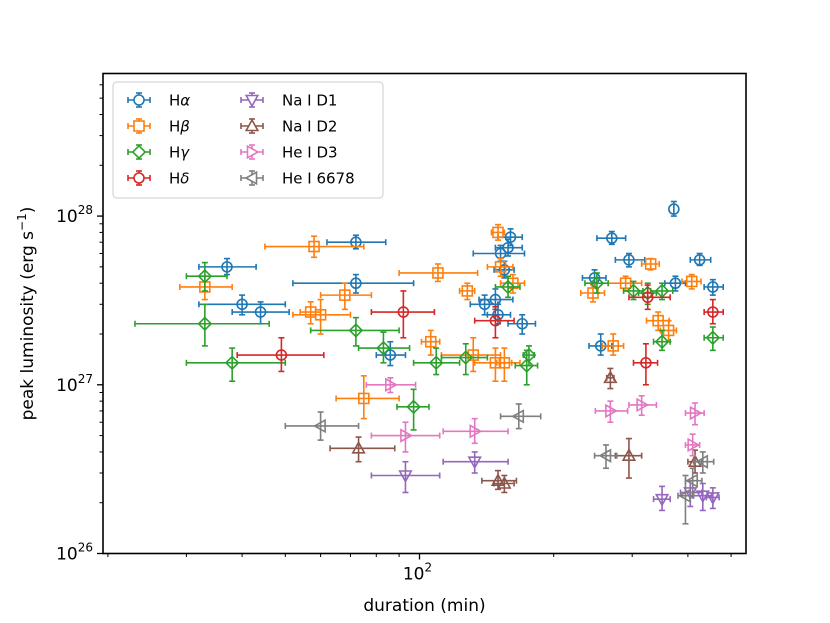  What do you see at coordinates (85, 210) in the screenshot?
I see `y-tick-label-exp: 28` at bounding box center [85, 210].